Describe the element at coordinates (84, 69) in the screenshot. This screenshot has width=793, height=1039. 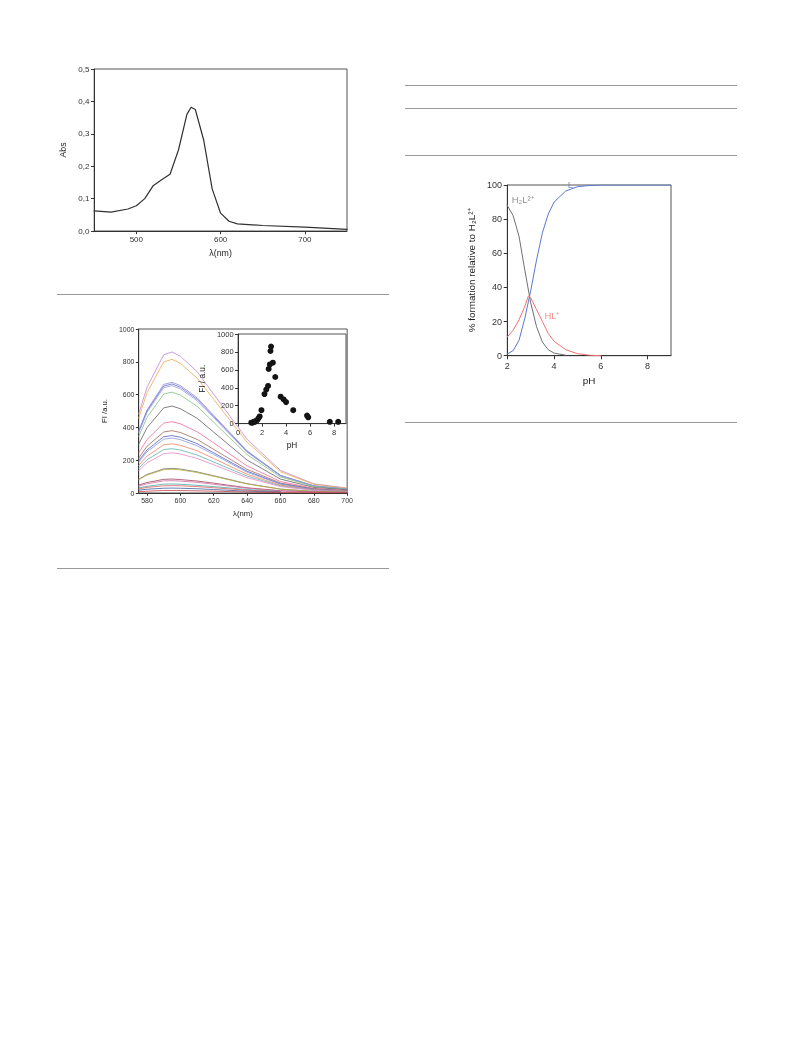
I see `y-tick-label: 0,5` at that location.